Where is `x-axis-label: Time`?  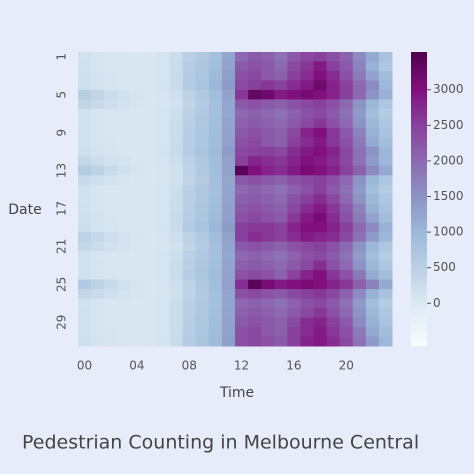 x-axis-label: Time is located at coordinates (236, 393).